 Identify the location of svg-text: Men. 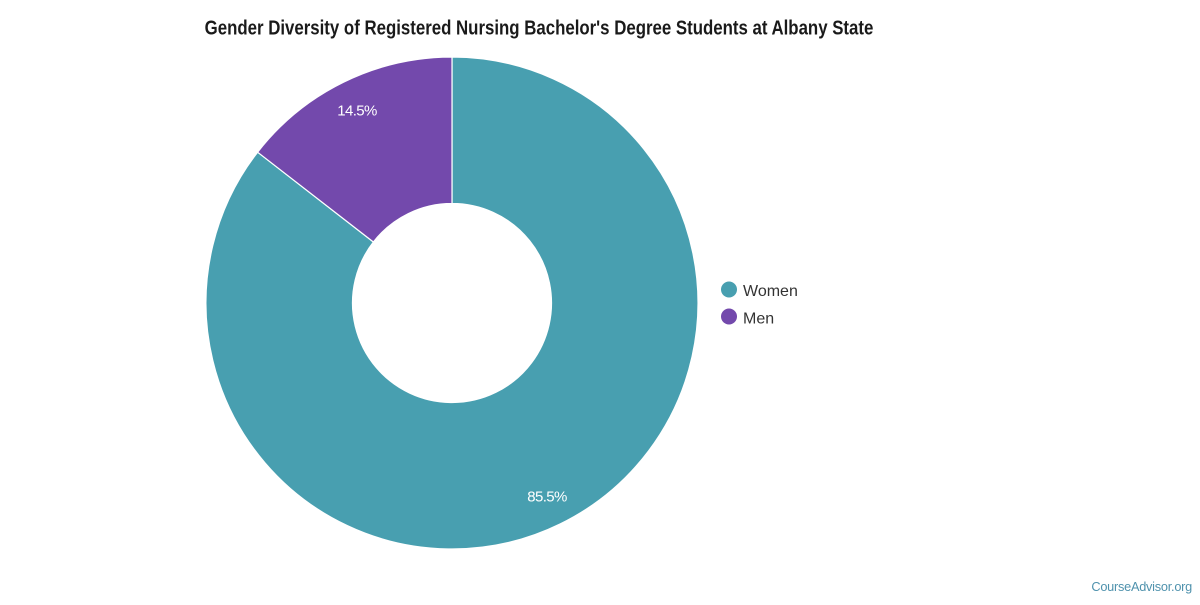
(758, 318).